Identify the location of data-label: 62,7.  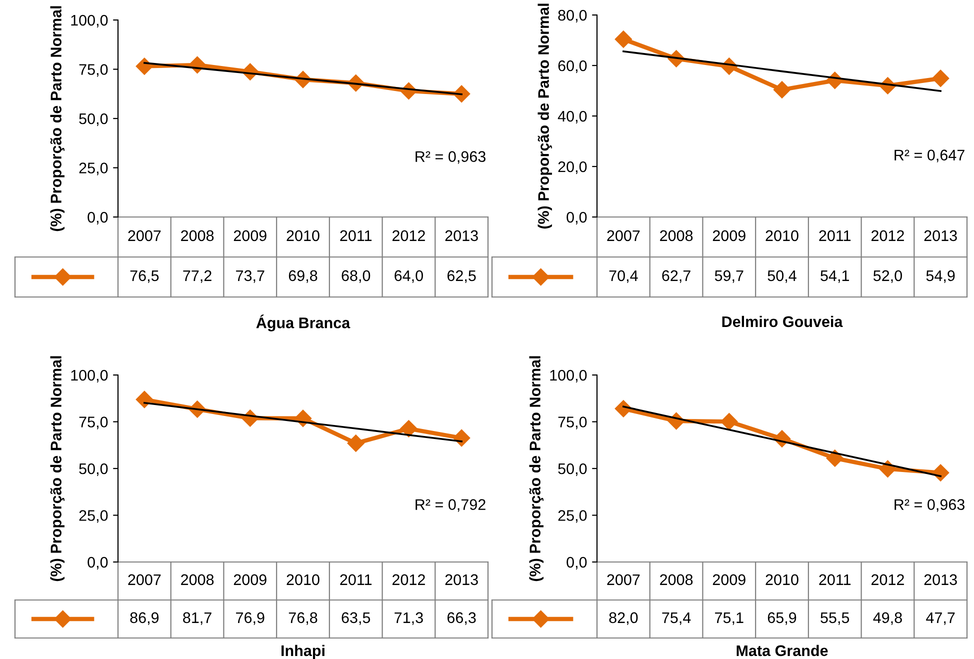
(676, 276).